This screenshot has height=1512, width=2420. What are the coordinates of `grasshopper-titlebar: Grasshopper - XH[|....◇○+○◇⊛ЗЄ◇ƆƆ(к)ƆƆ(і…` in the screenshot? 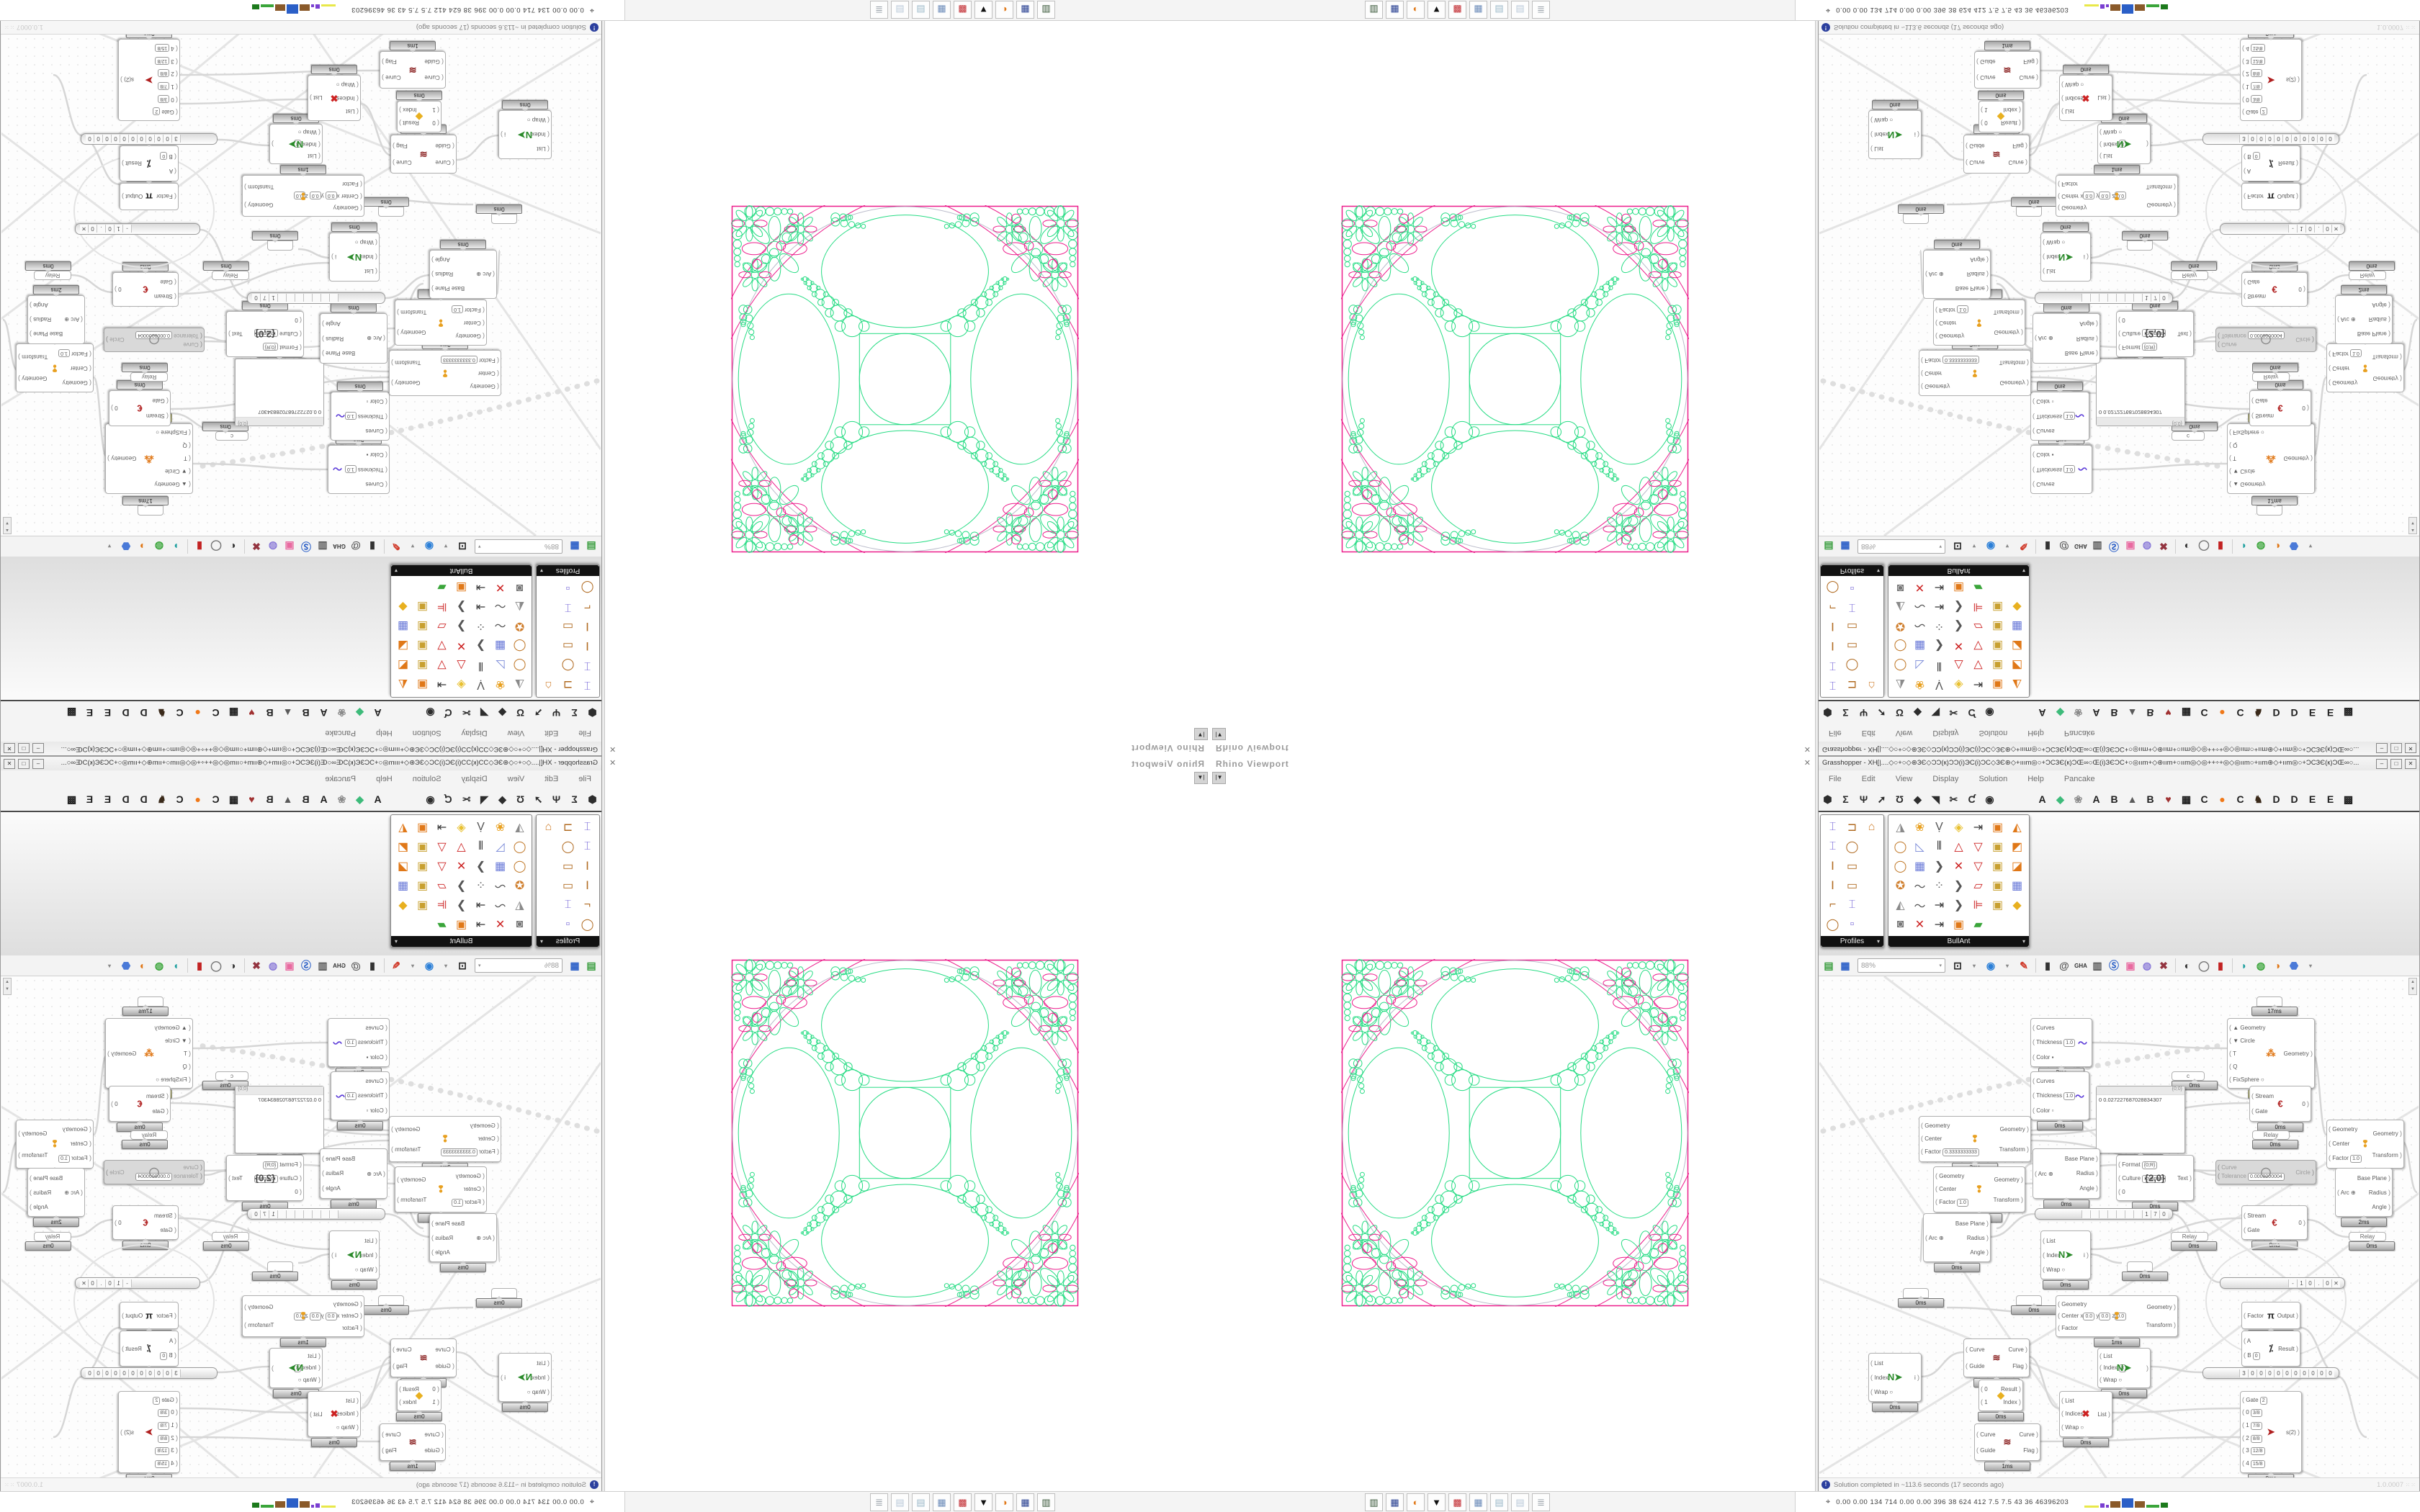 It's located at (301, 764).